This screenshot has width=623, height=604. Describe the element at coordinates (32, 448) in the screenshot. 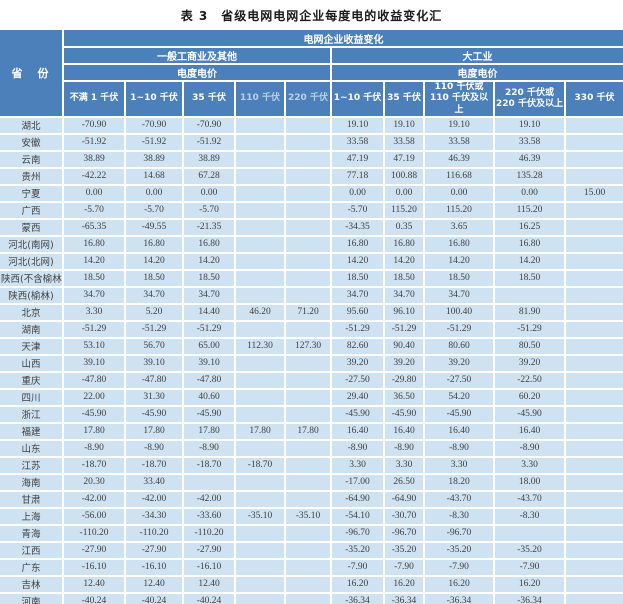

I see `province-label: 山东` at that location.